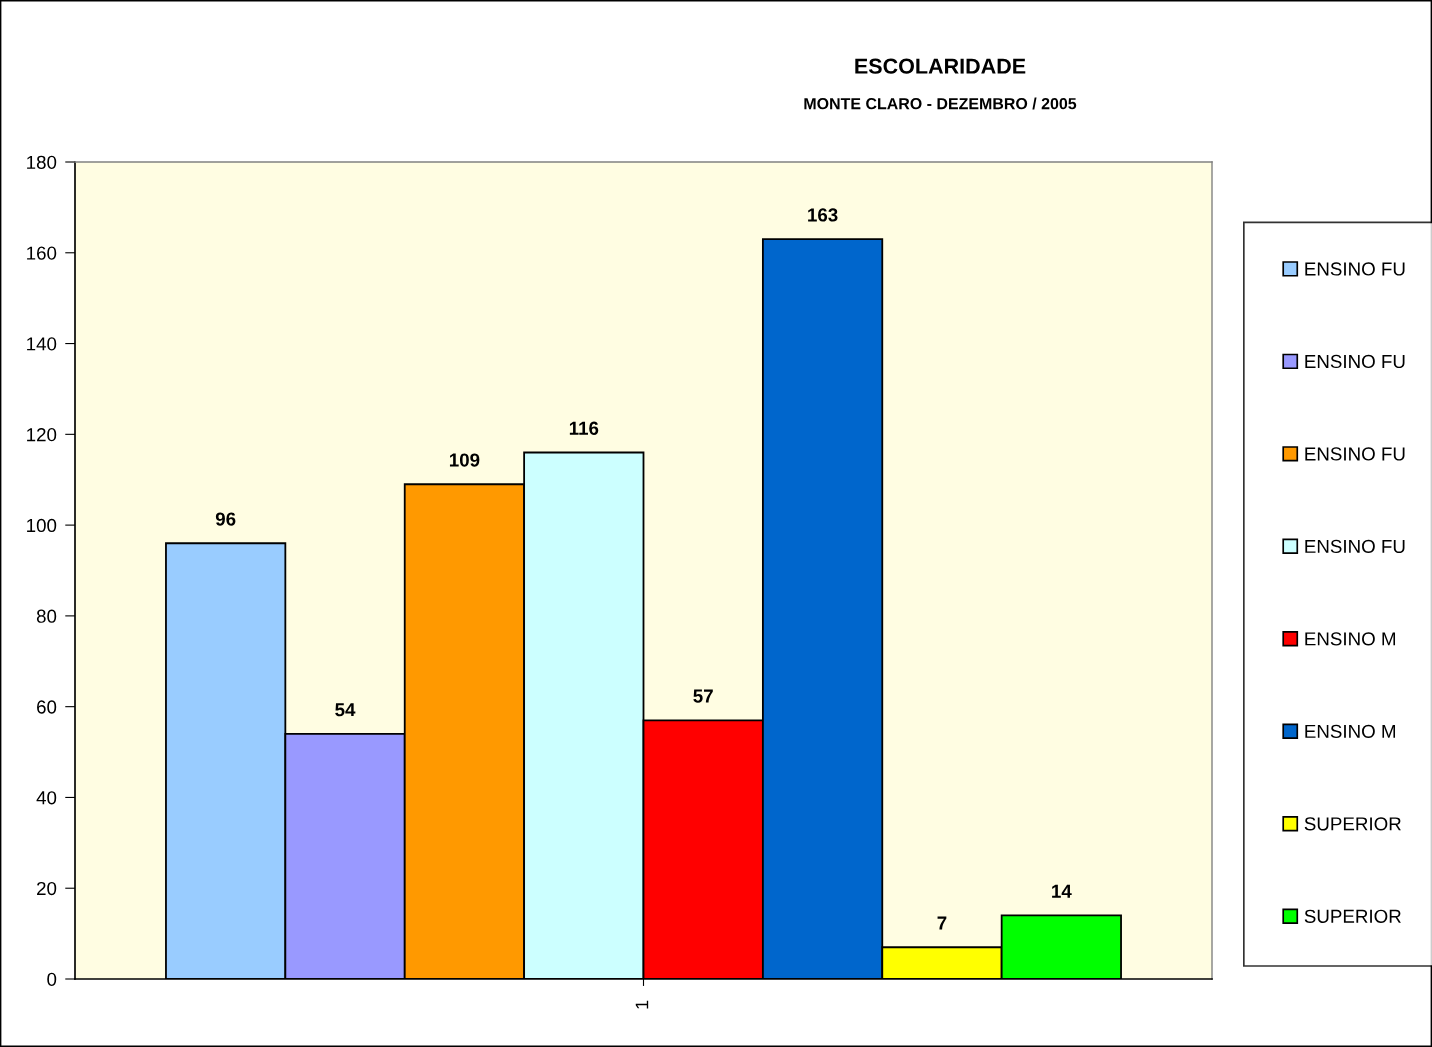 The image size is (1432, 1047). I want to click on data-label: 57, so click(703, 696).